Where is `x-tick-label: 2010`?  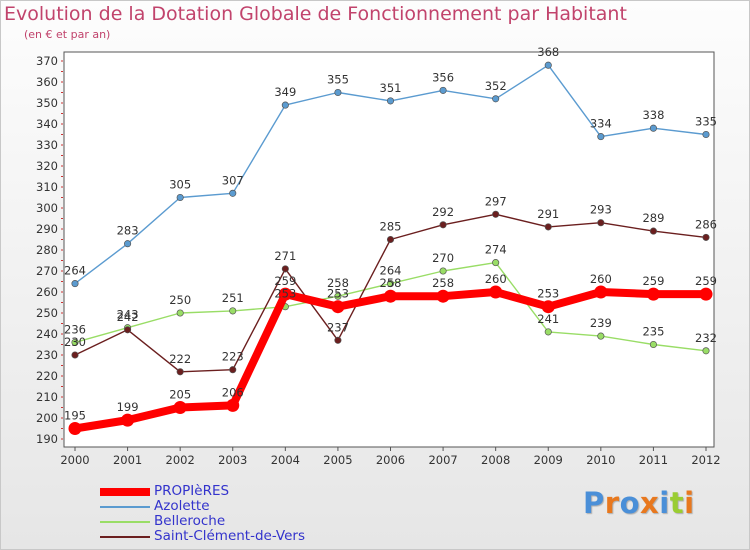
x-tick-label: 2010 is located at coordinates (600, 460).